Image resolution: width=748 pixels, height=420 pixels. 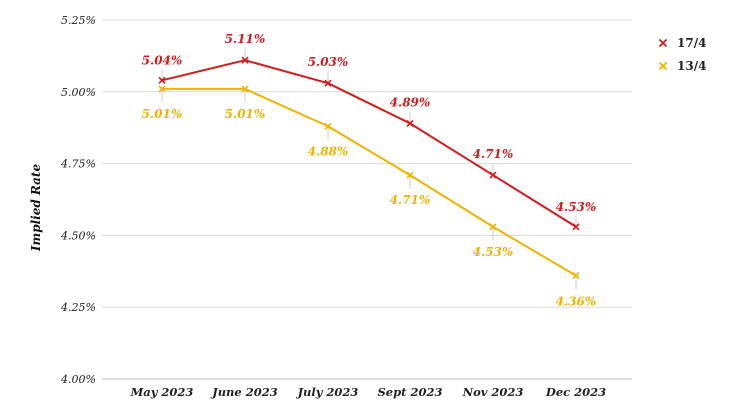 I want to click on y-tick-label: 4.25%, so click(x=78, y=307).